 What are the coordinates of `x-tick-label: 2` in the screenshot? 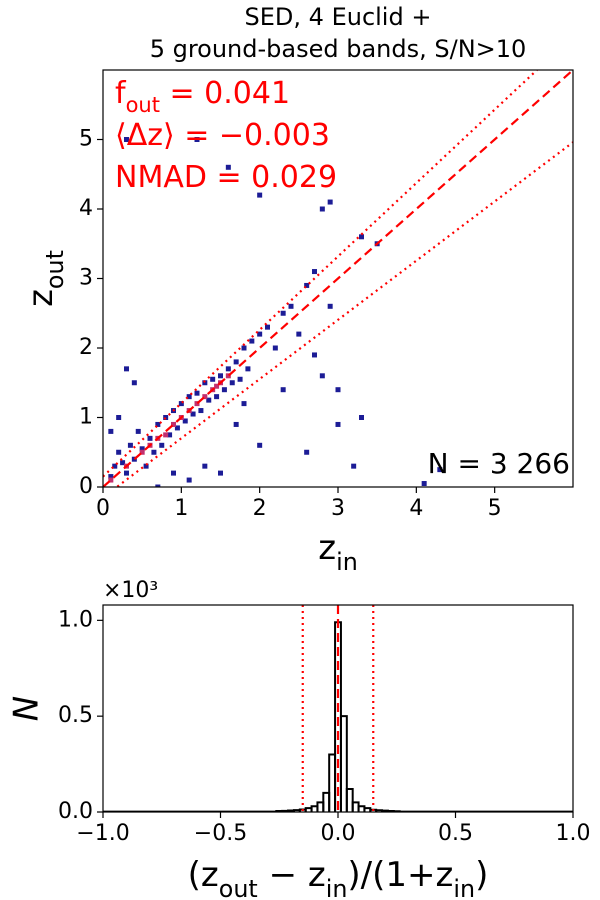 It's located at (260, 508).